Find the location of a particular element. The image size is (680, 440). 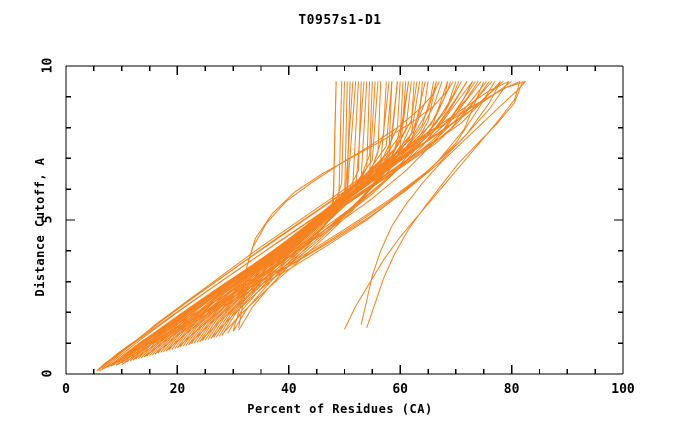

y-tick-label: 10 is located at coordinates (48, 65).